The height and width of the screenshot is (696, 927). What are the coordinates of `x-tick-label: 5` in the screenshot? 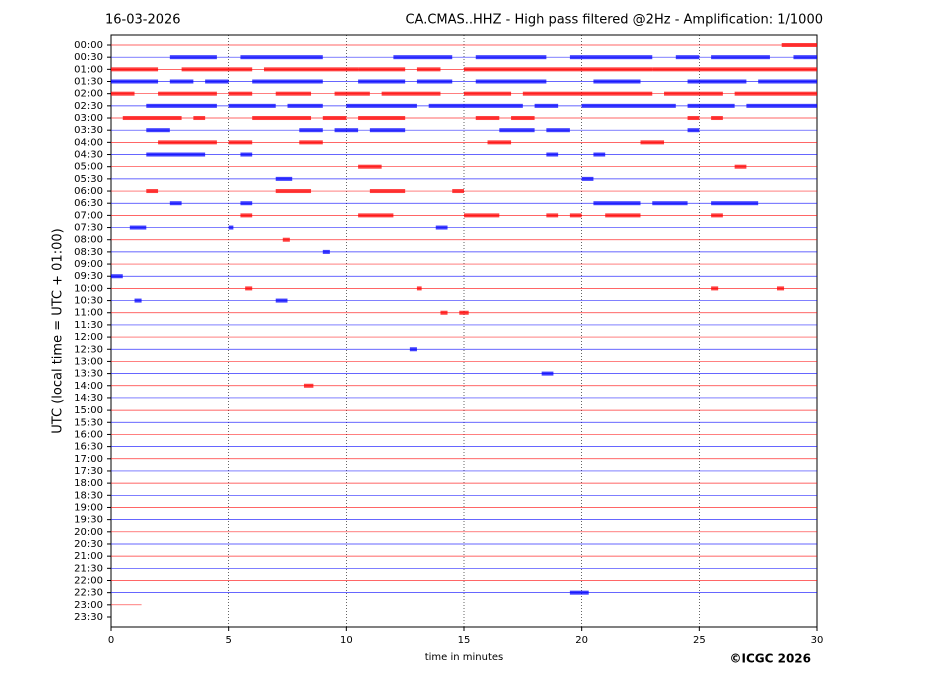 It's located at (228, 640).